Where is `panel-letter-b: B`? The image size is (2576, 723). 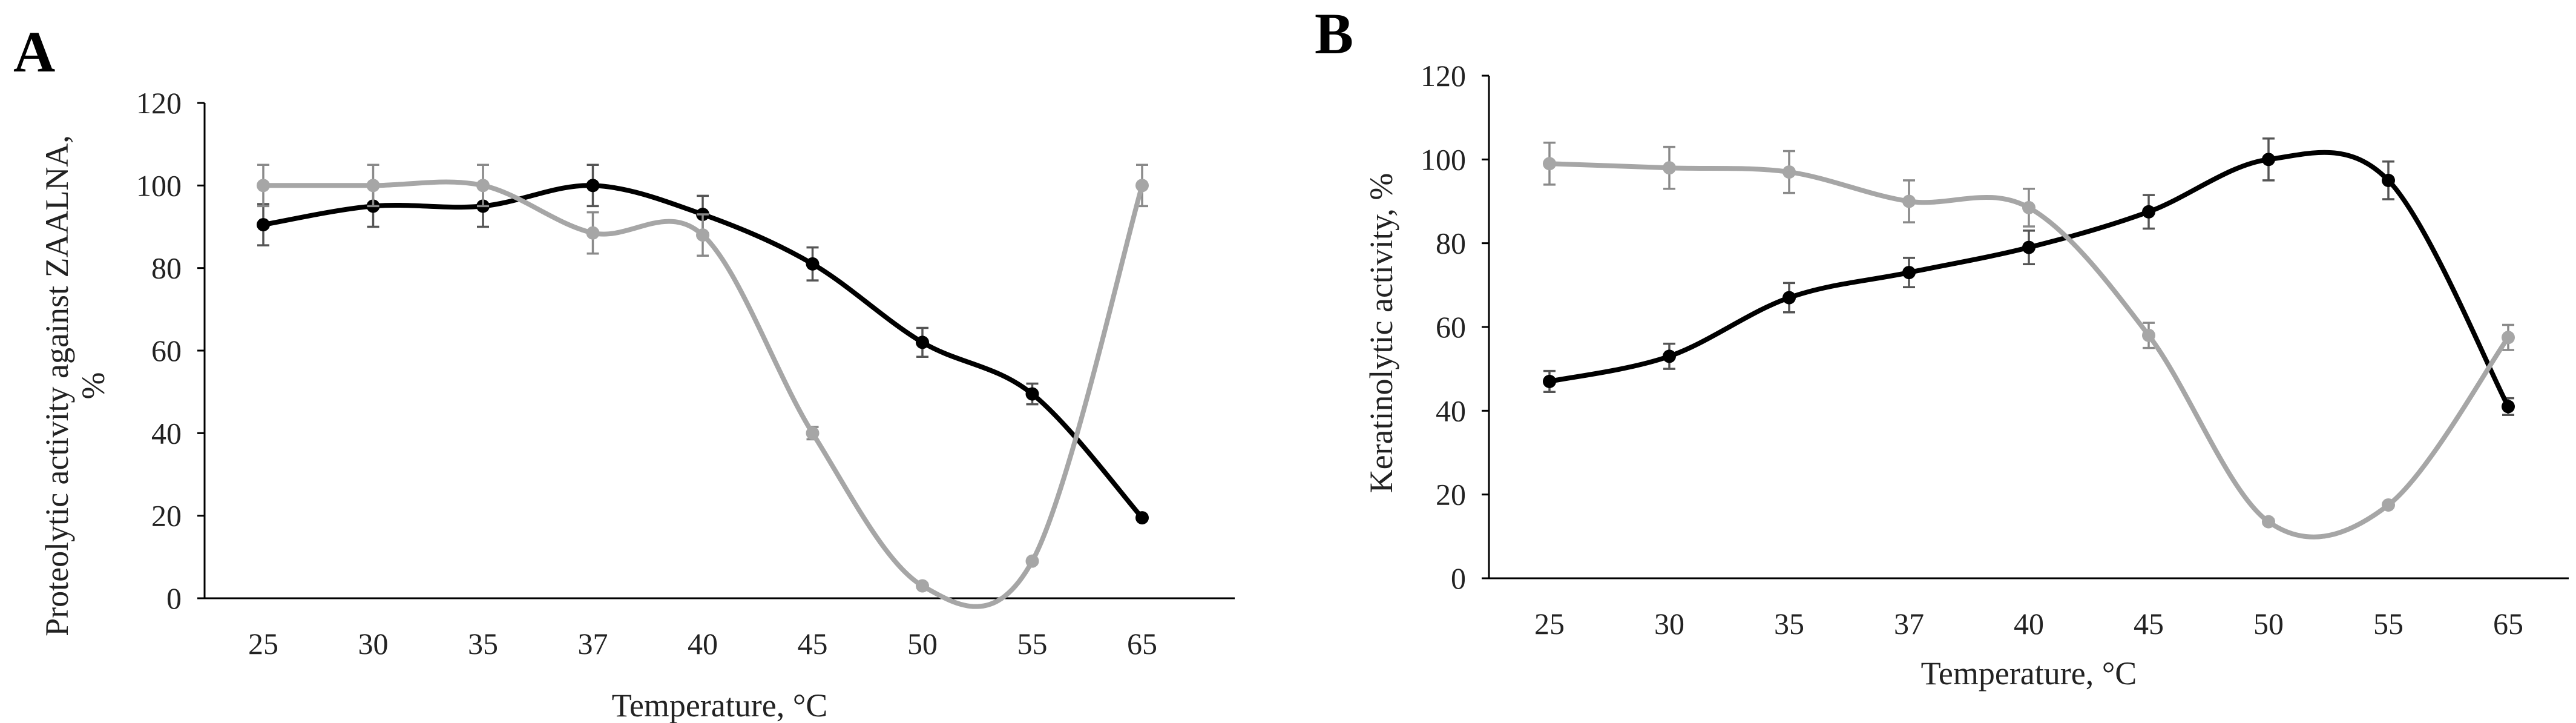 panel-letter-b: B is located at coordinates (1334, 33).